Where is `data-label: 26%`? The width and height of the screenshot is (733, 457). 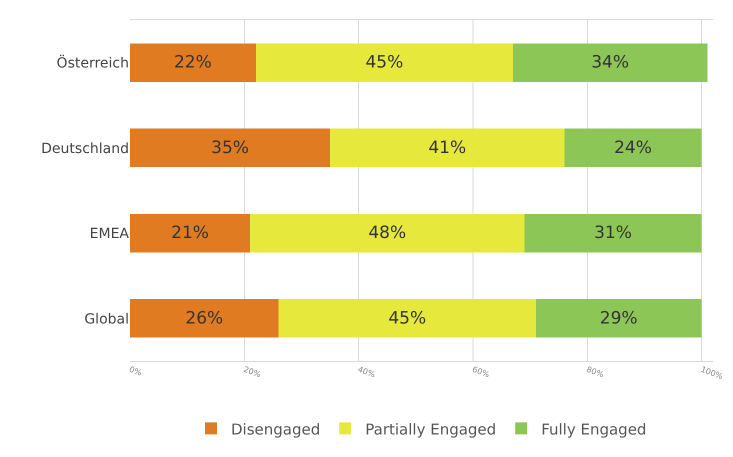 data-label: 26% is located at coordinates (204, 318).